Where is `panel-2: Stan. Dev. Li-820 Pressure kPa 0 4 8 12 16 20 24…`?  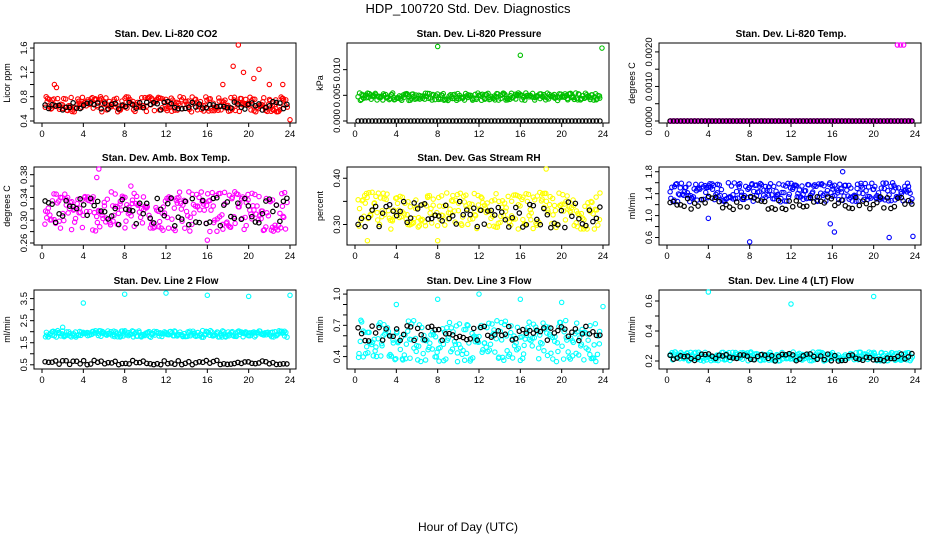
panel-2: Stan. Dev. Li-820 Pressure kPa 0 4 8 12 16 20 24… is located at coordinates (462, 84).